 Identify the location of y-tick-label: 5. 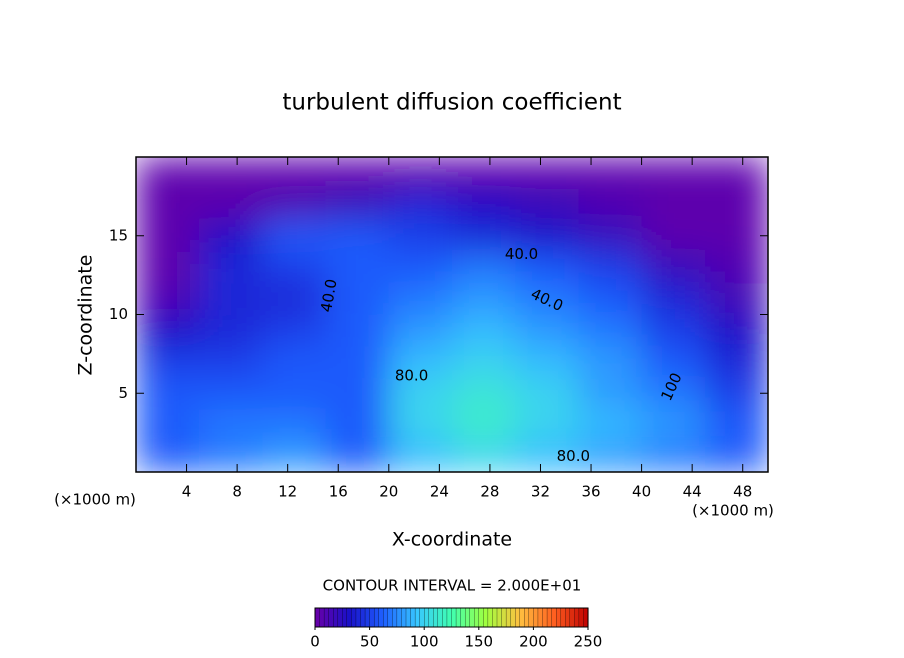
(123, 393).